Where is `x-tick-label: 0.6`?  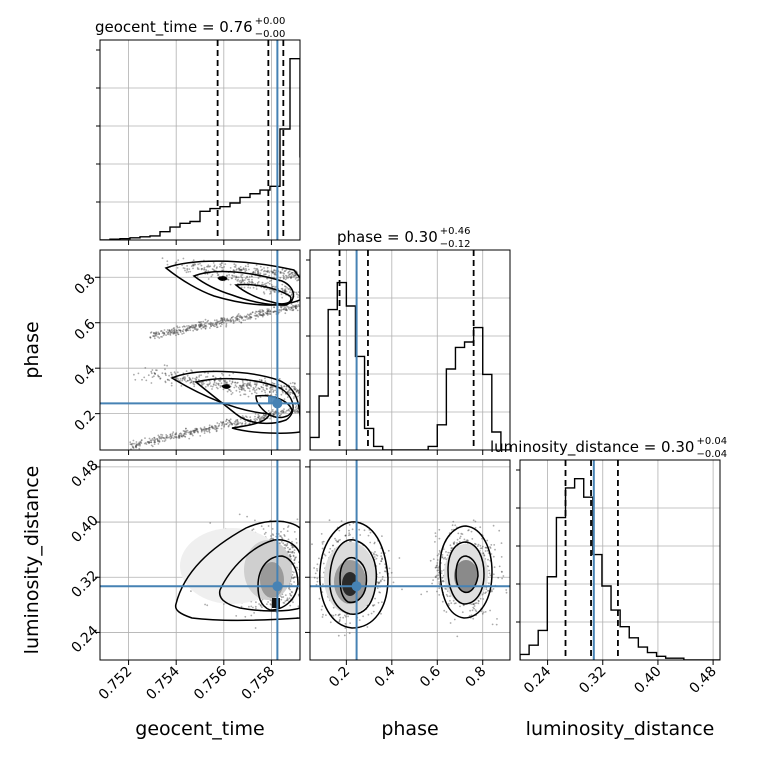 x-tick-label: 0.6 is located at coordinates (430, 676).